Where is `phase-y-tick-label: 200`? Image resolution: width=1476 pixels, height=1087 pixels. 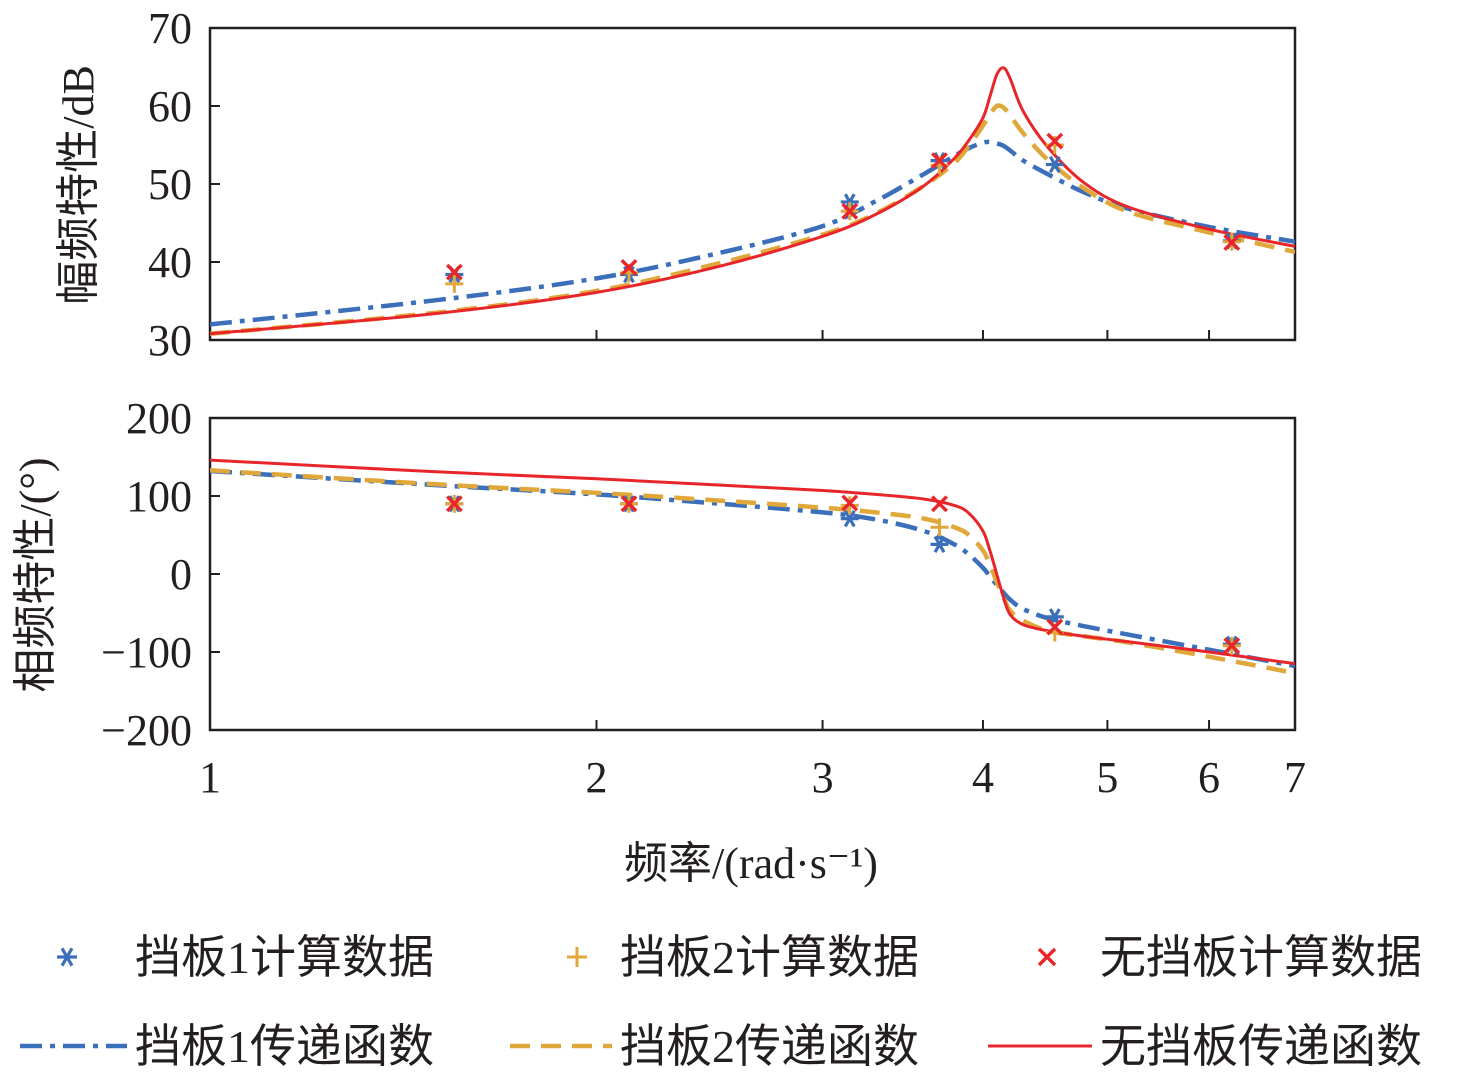 phase-y-tick-label: 200 is located at coordinates (159, 418).